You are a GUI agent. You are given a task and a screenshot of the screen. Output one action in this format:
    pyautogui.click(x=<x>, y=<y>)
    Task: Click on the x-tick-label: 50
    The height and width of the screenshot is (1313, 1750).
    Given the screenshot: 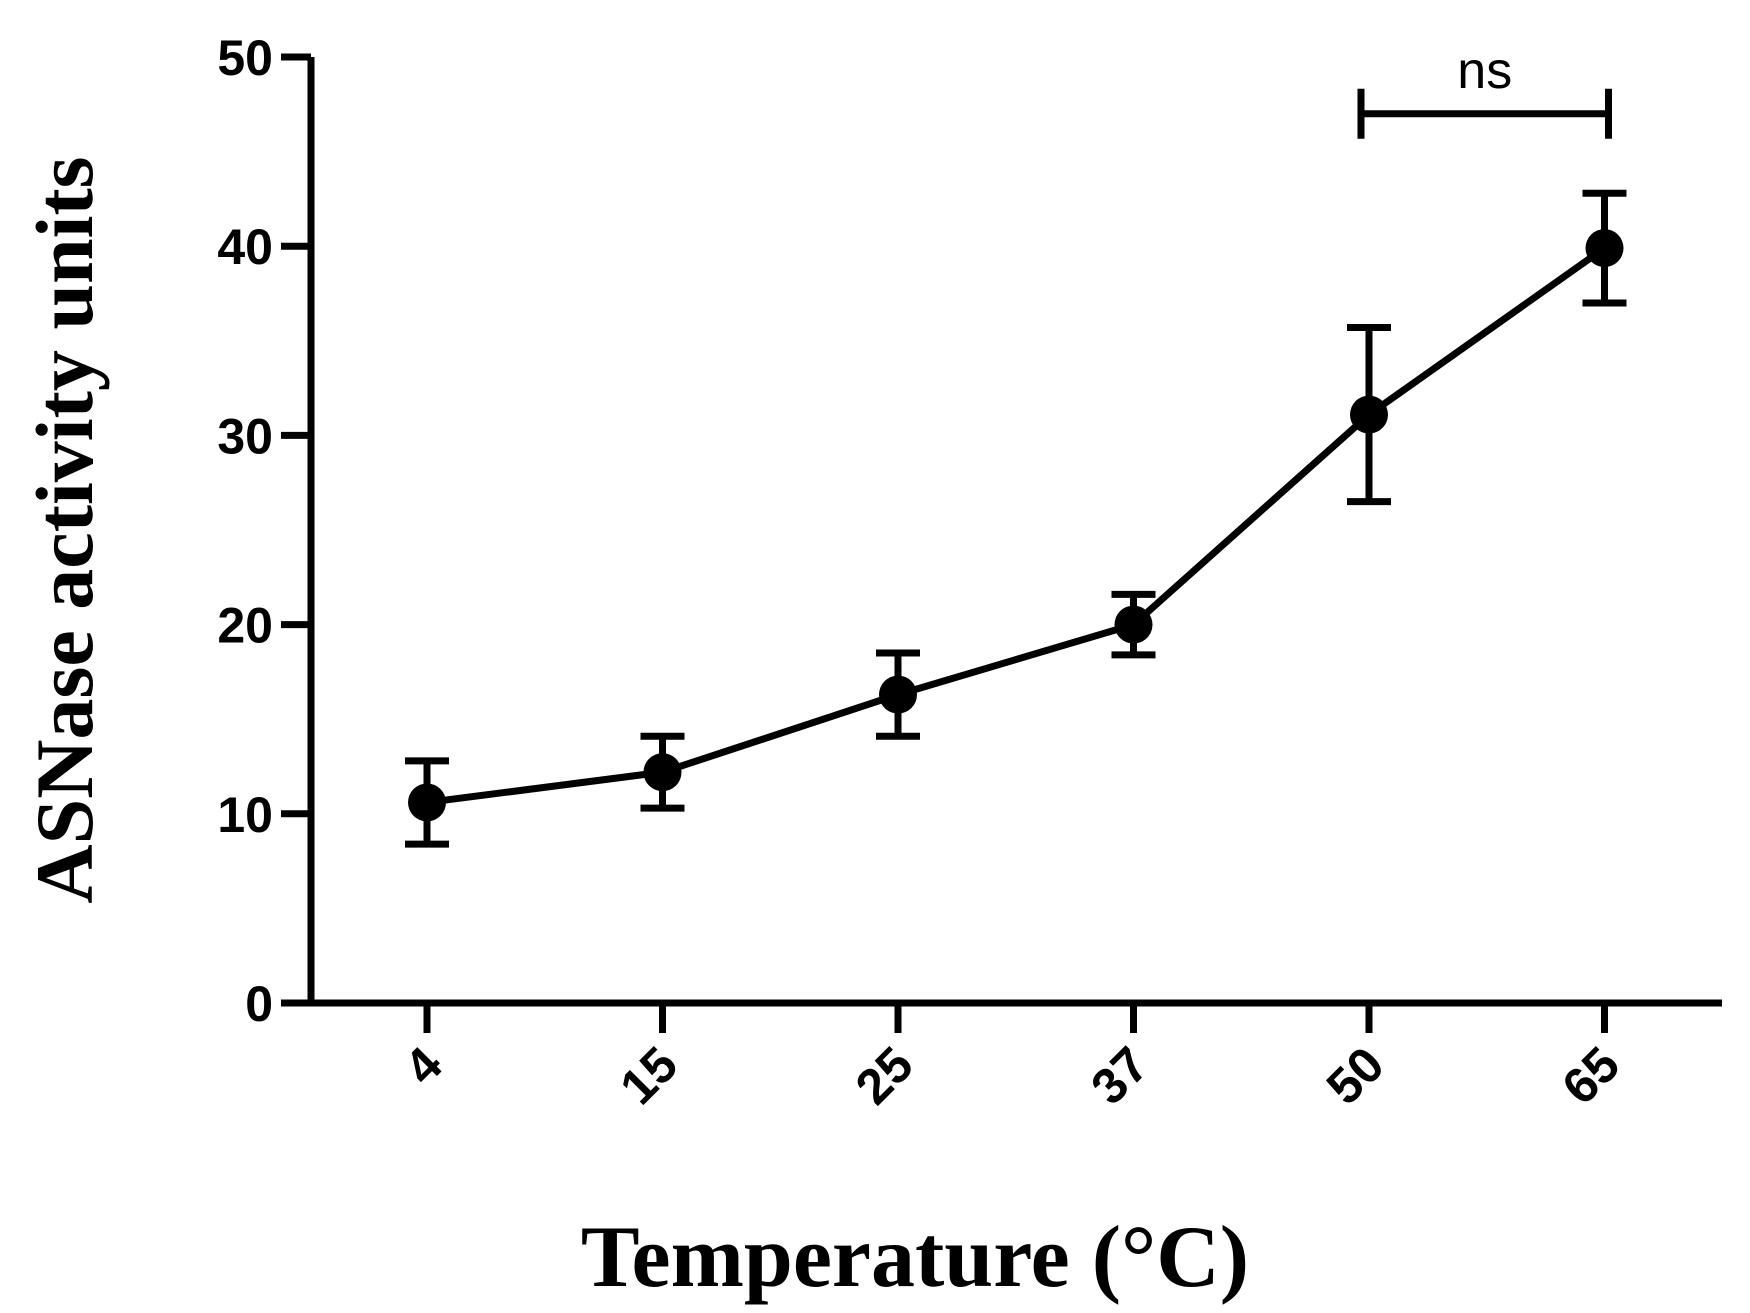 What is the action you would take?
    pyautogui.click(x=1355, y=1075)
    